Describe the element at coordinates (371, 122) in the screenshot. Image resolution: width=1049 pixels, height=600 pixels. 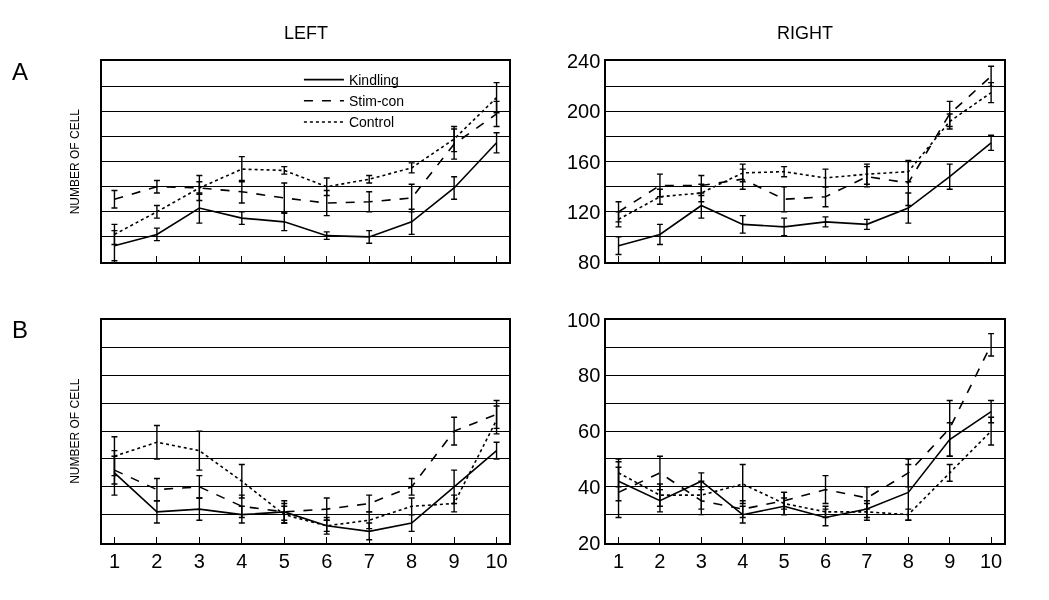
I see `legend-label: Control` at that location.